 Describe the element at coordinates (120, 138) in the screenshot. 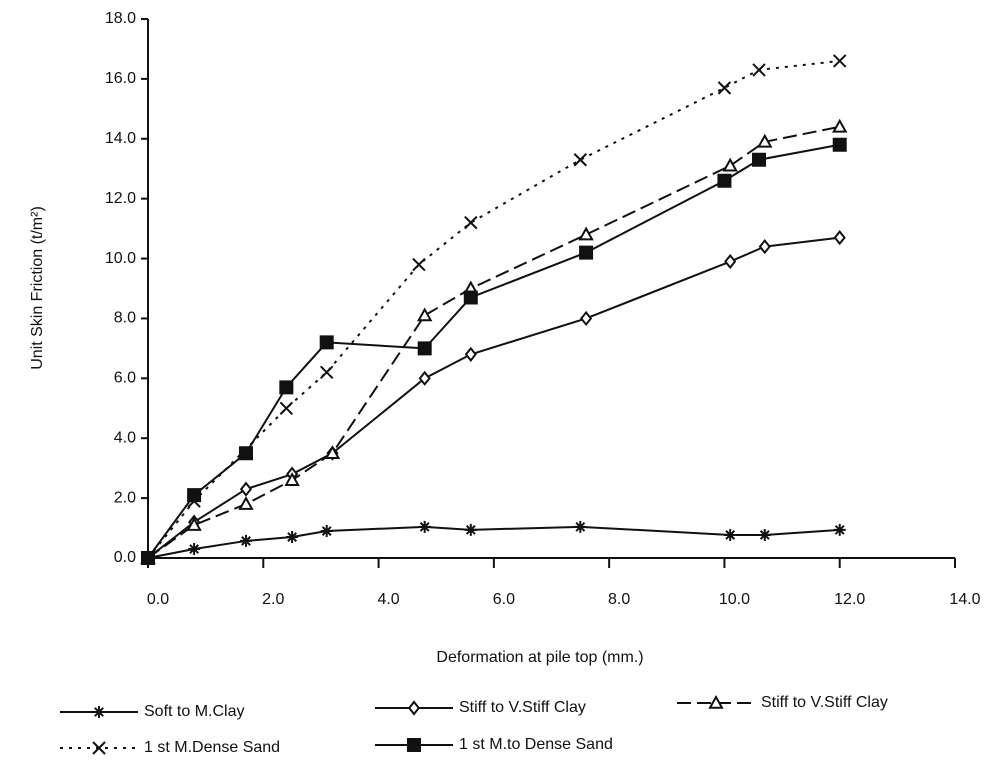

I see `y-tick-label: 14.0` at that location.